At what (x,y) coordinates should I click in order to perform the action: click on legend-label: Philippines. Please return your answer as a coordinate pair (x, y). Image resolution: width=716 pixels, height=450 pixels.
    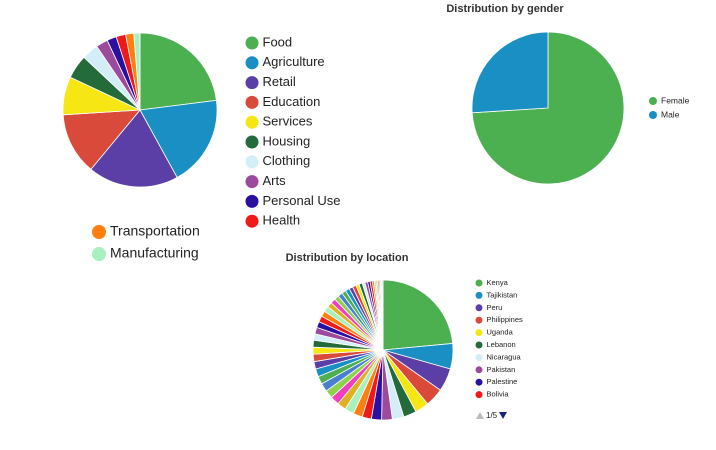
    Looking at the image, I should click on (505, 319).